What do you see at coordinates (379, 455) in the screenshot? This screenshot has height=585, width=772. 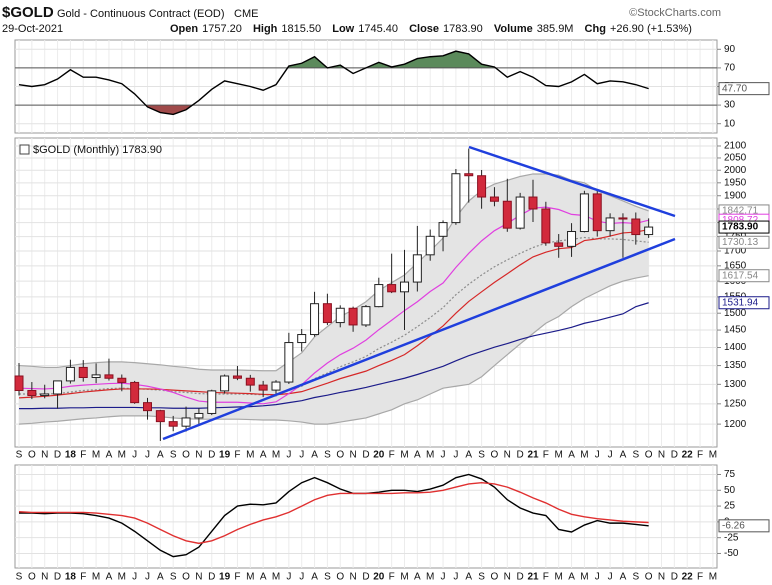 I see `x-tick-label: 20` at bounding box center [379, 455].